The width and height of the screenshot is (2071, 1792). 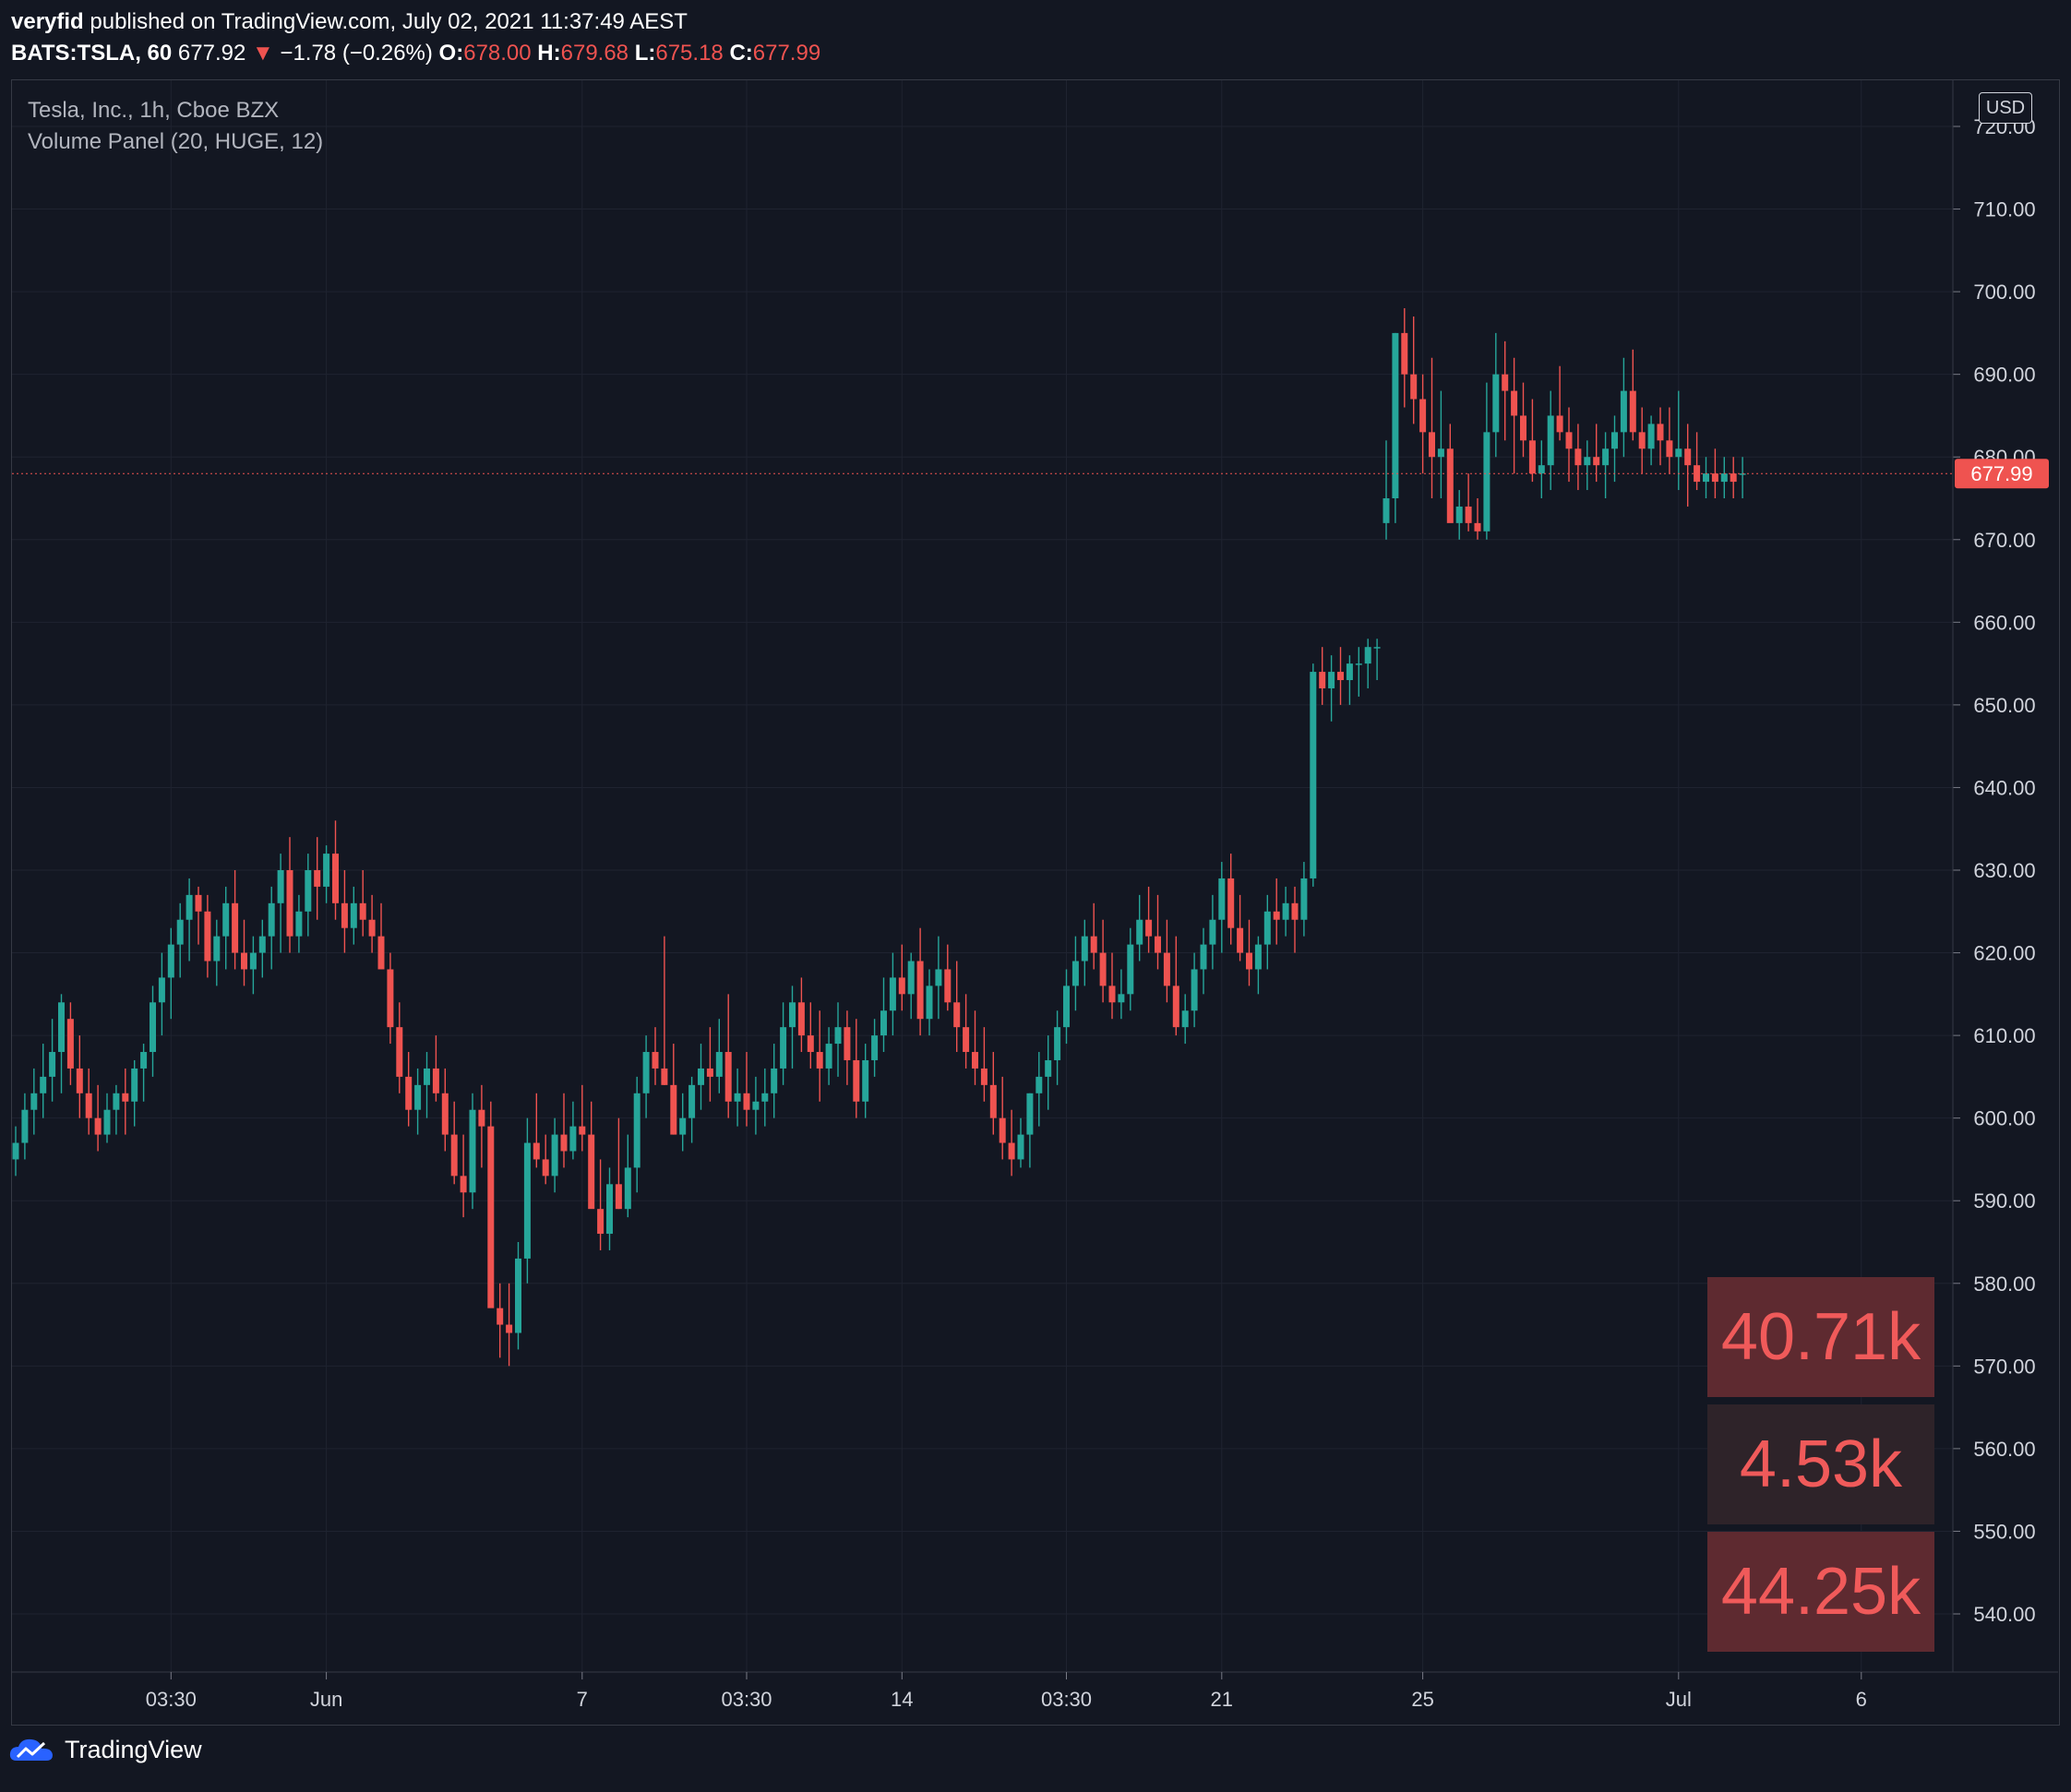 I want to click on indicator-label: Volume Panel (20, HUGE, 12), so click(x=176, y=142).